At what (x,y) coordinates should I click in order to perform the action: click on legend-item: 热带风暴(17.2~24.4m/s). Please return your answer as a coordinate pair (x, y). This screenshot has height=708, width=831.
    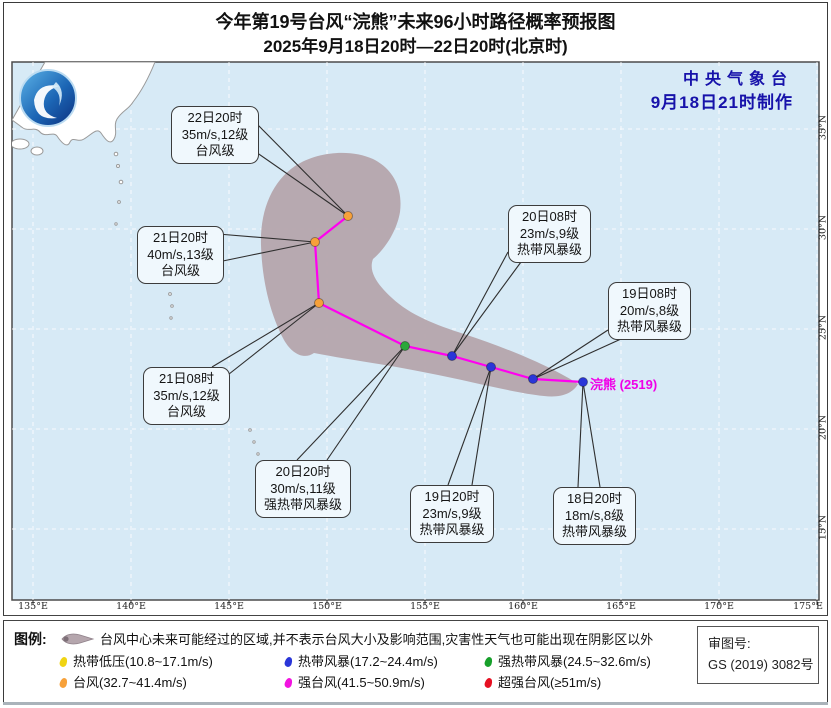
    Looking at the image, I should click on (360, 660).